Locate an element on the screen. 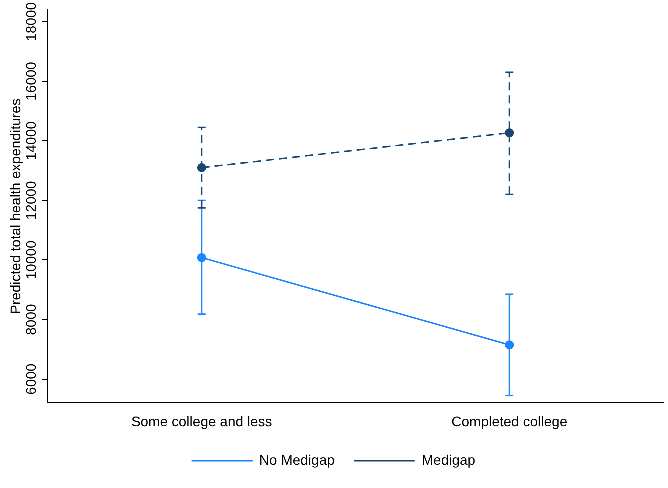  y-axis-title: Predicted total health expenditures is located at coordinates (15, 206).